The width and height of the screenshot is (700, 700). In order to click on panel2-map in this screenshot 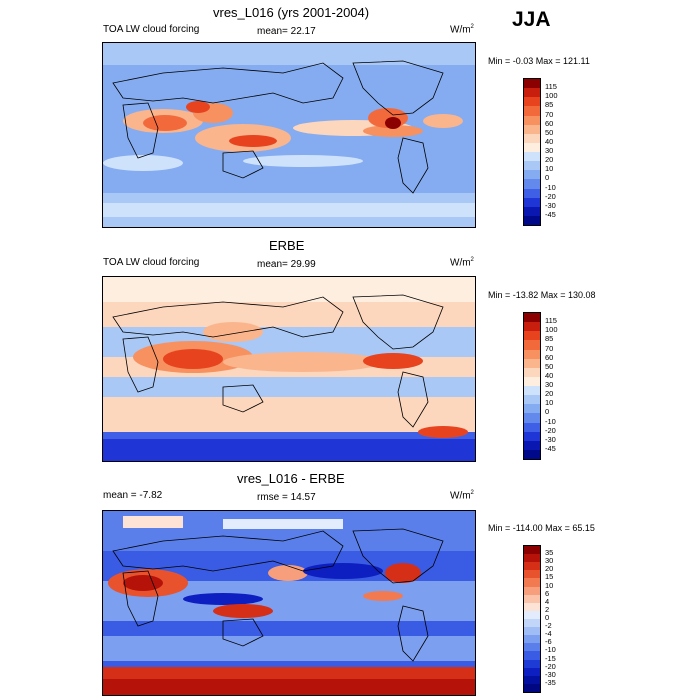, I will do `click(289, 369)`.